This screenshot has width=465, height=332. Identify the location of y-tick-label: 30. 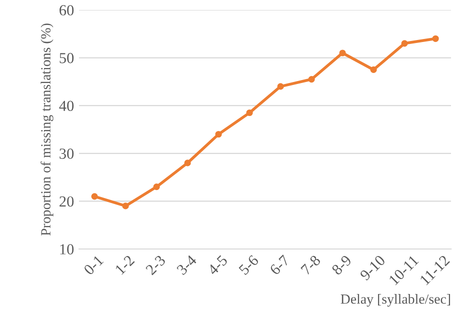
(67, 153).